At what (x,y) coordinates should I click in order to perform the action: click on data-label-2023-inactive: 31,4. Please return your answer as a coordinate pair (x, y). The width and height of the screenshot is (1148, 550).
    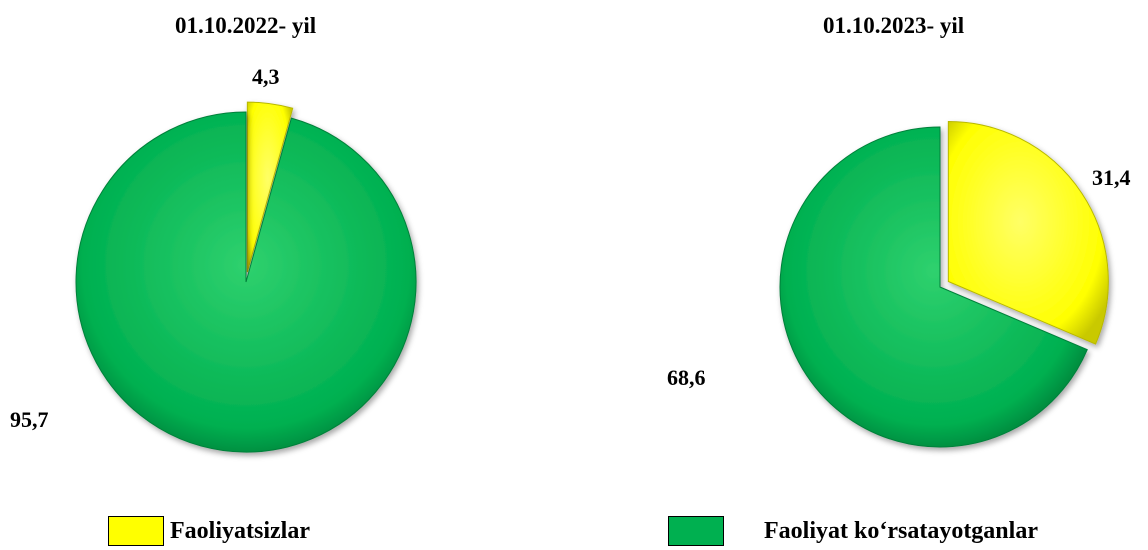
    Looking at the image, I should click on (1111, 177).